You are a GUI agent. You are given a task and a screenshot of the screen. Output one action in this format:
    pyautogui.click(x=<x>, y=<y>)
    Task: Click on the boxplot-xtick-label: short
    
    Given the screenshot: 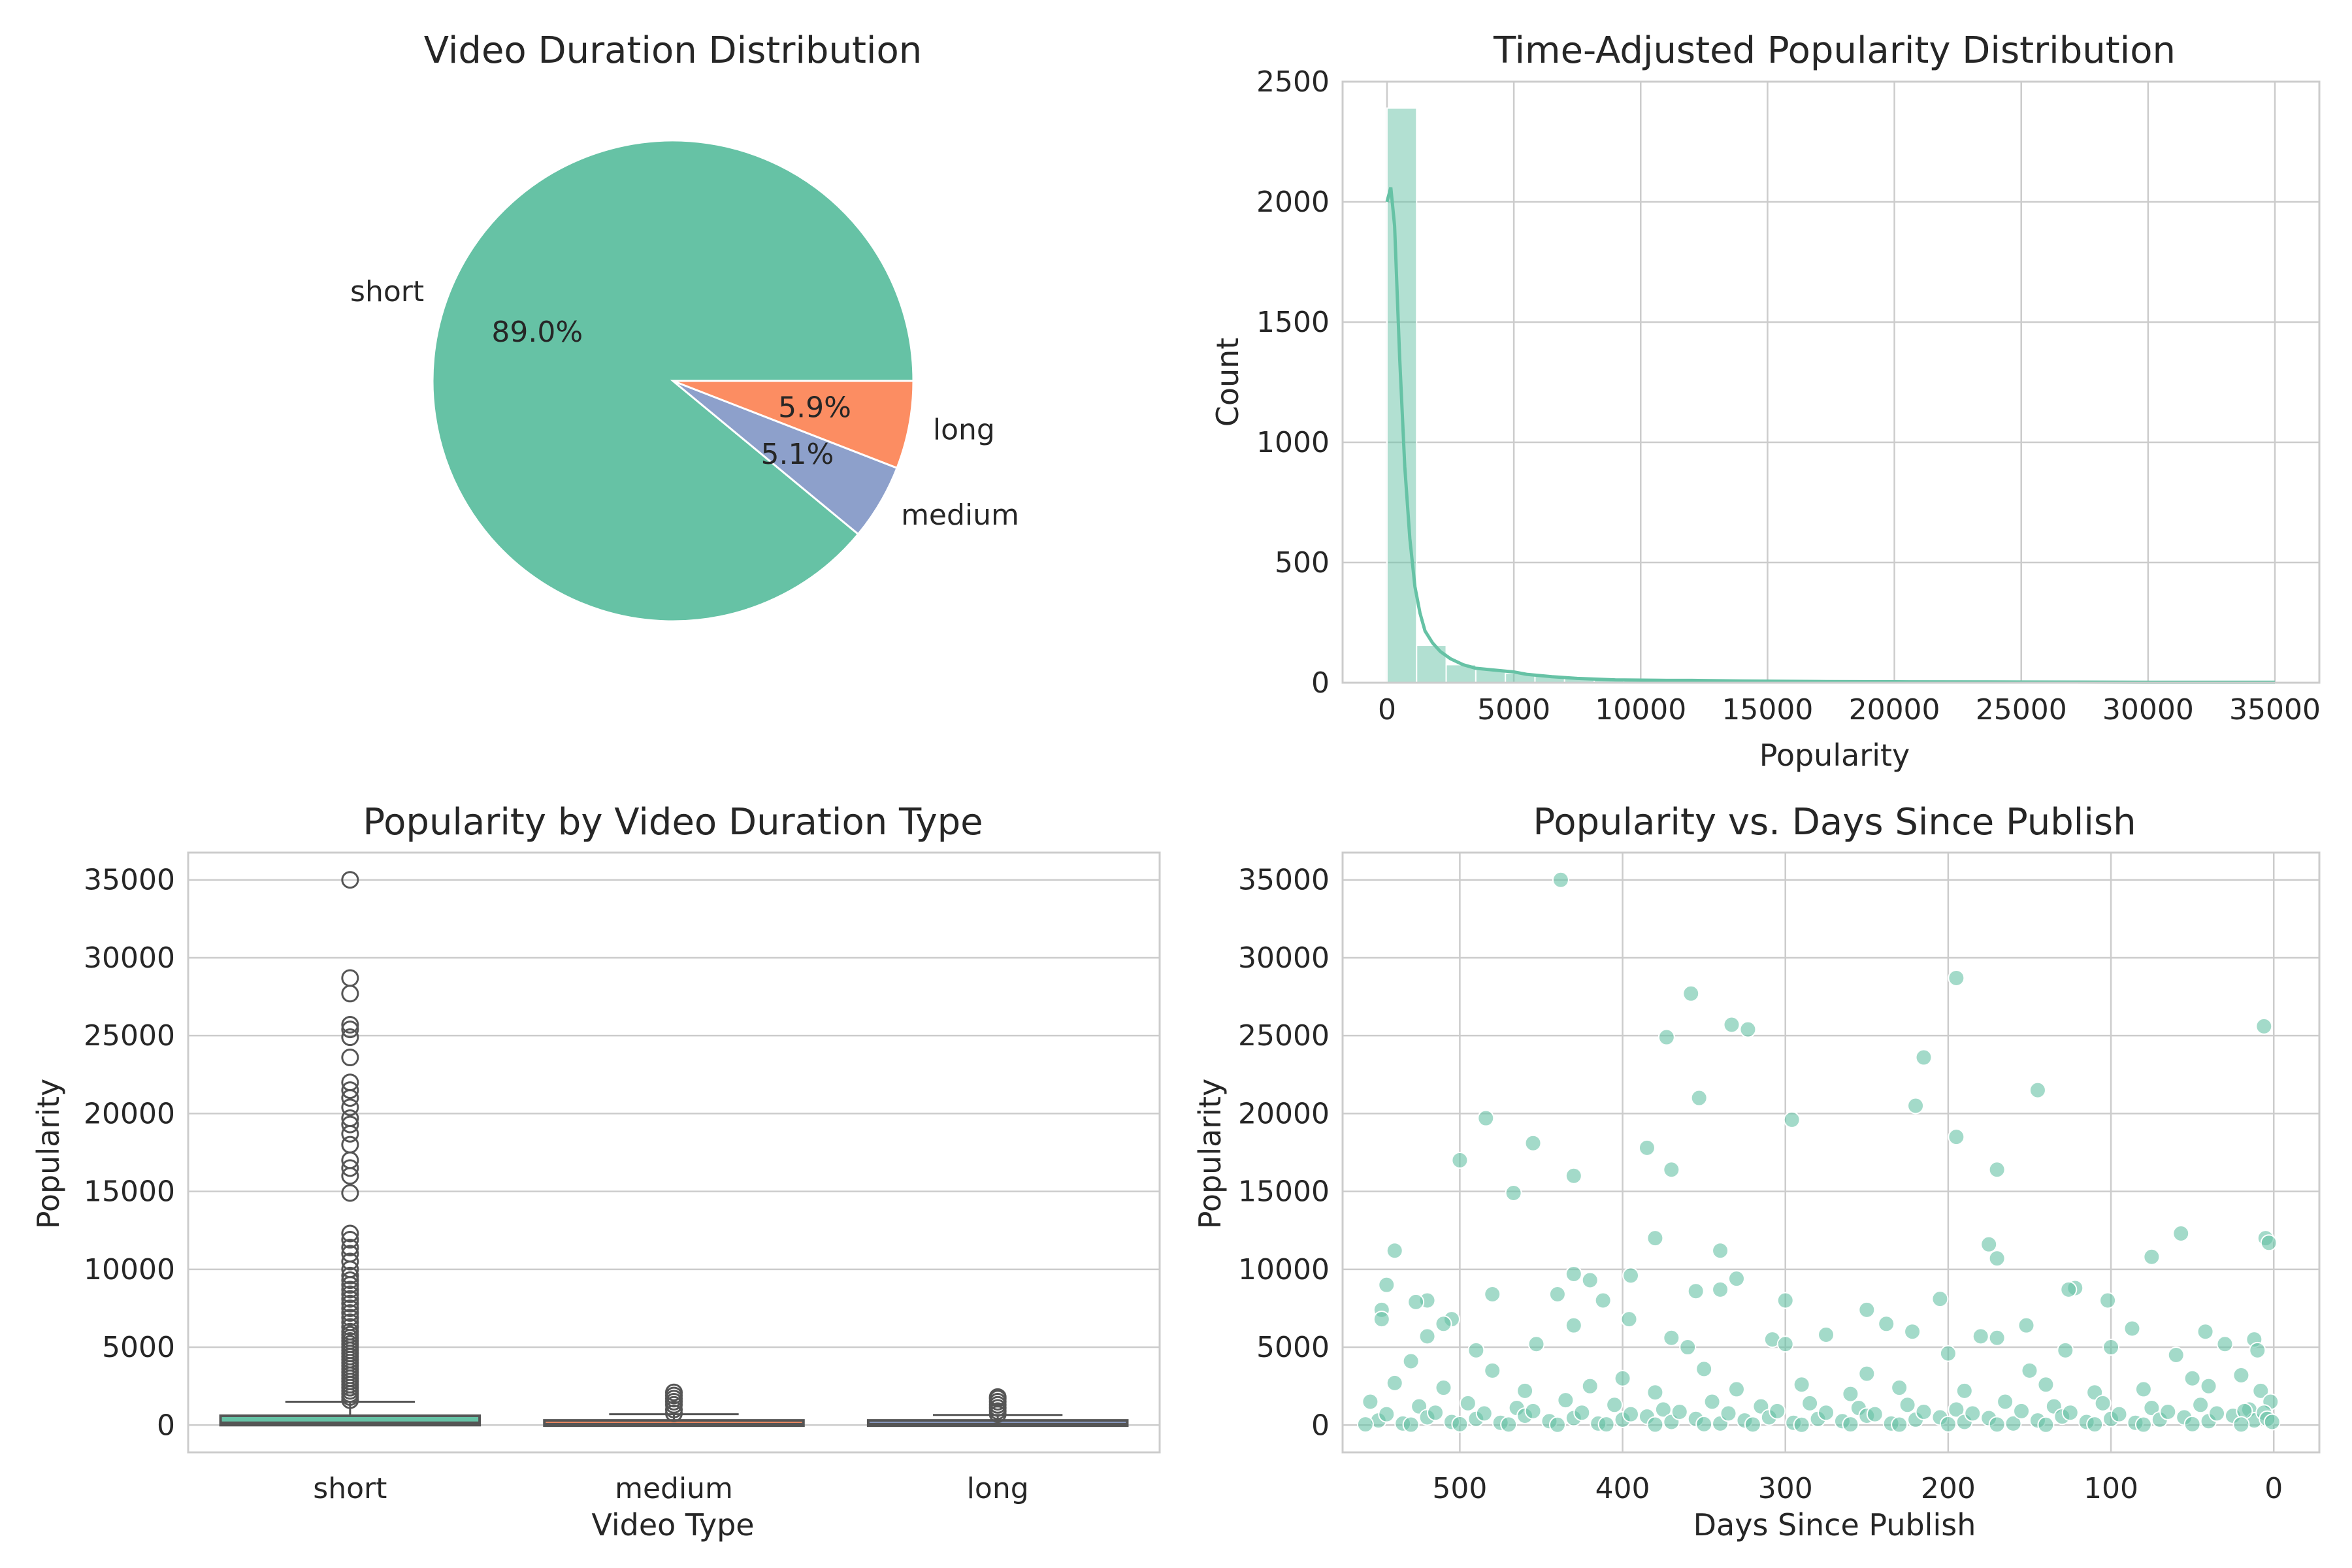 What is the action you would take?
    pyautogui.click(x=350, y=1488)
    